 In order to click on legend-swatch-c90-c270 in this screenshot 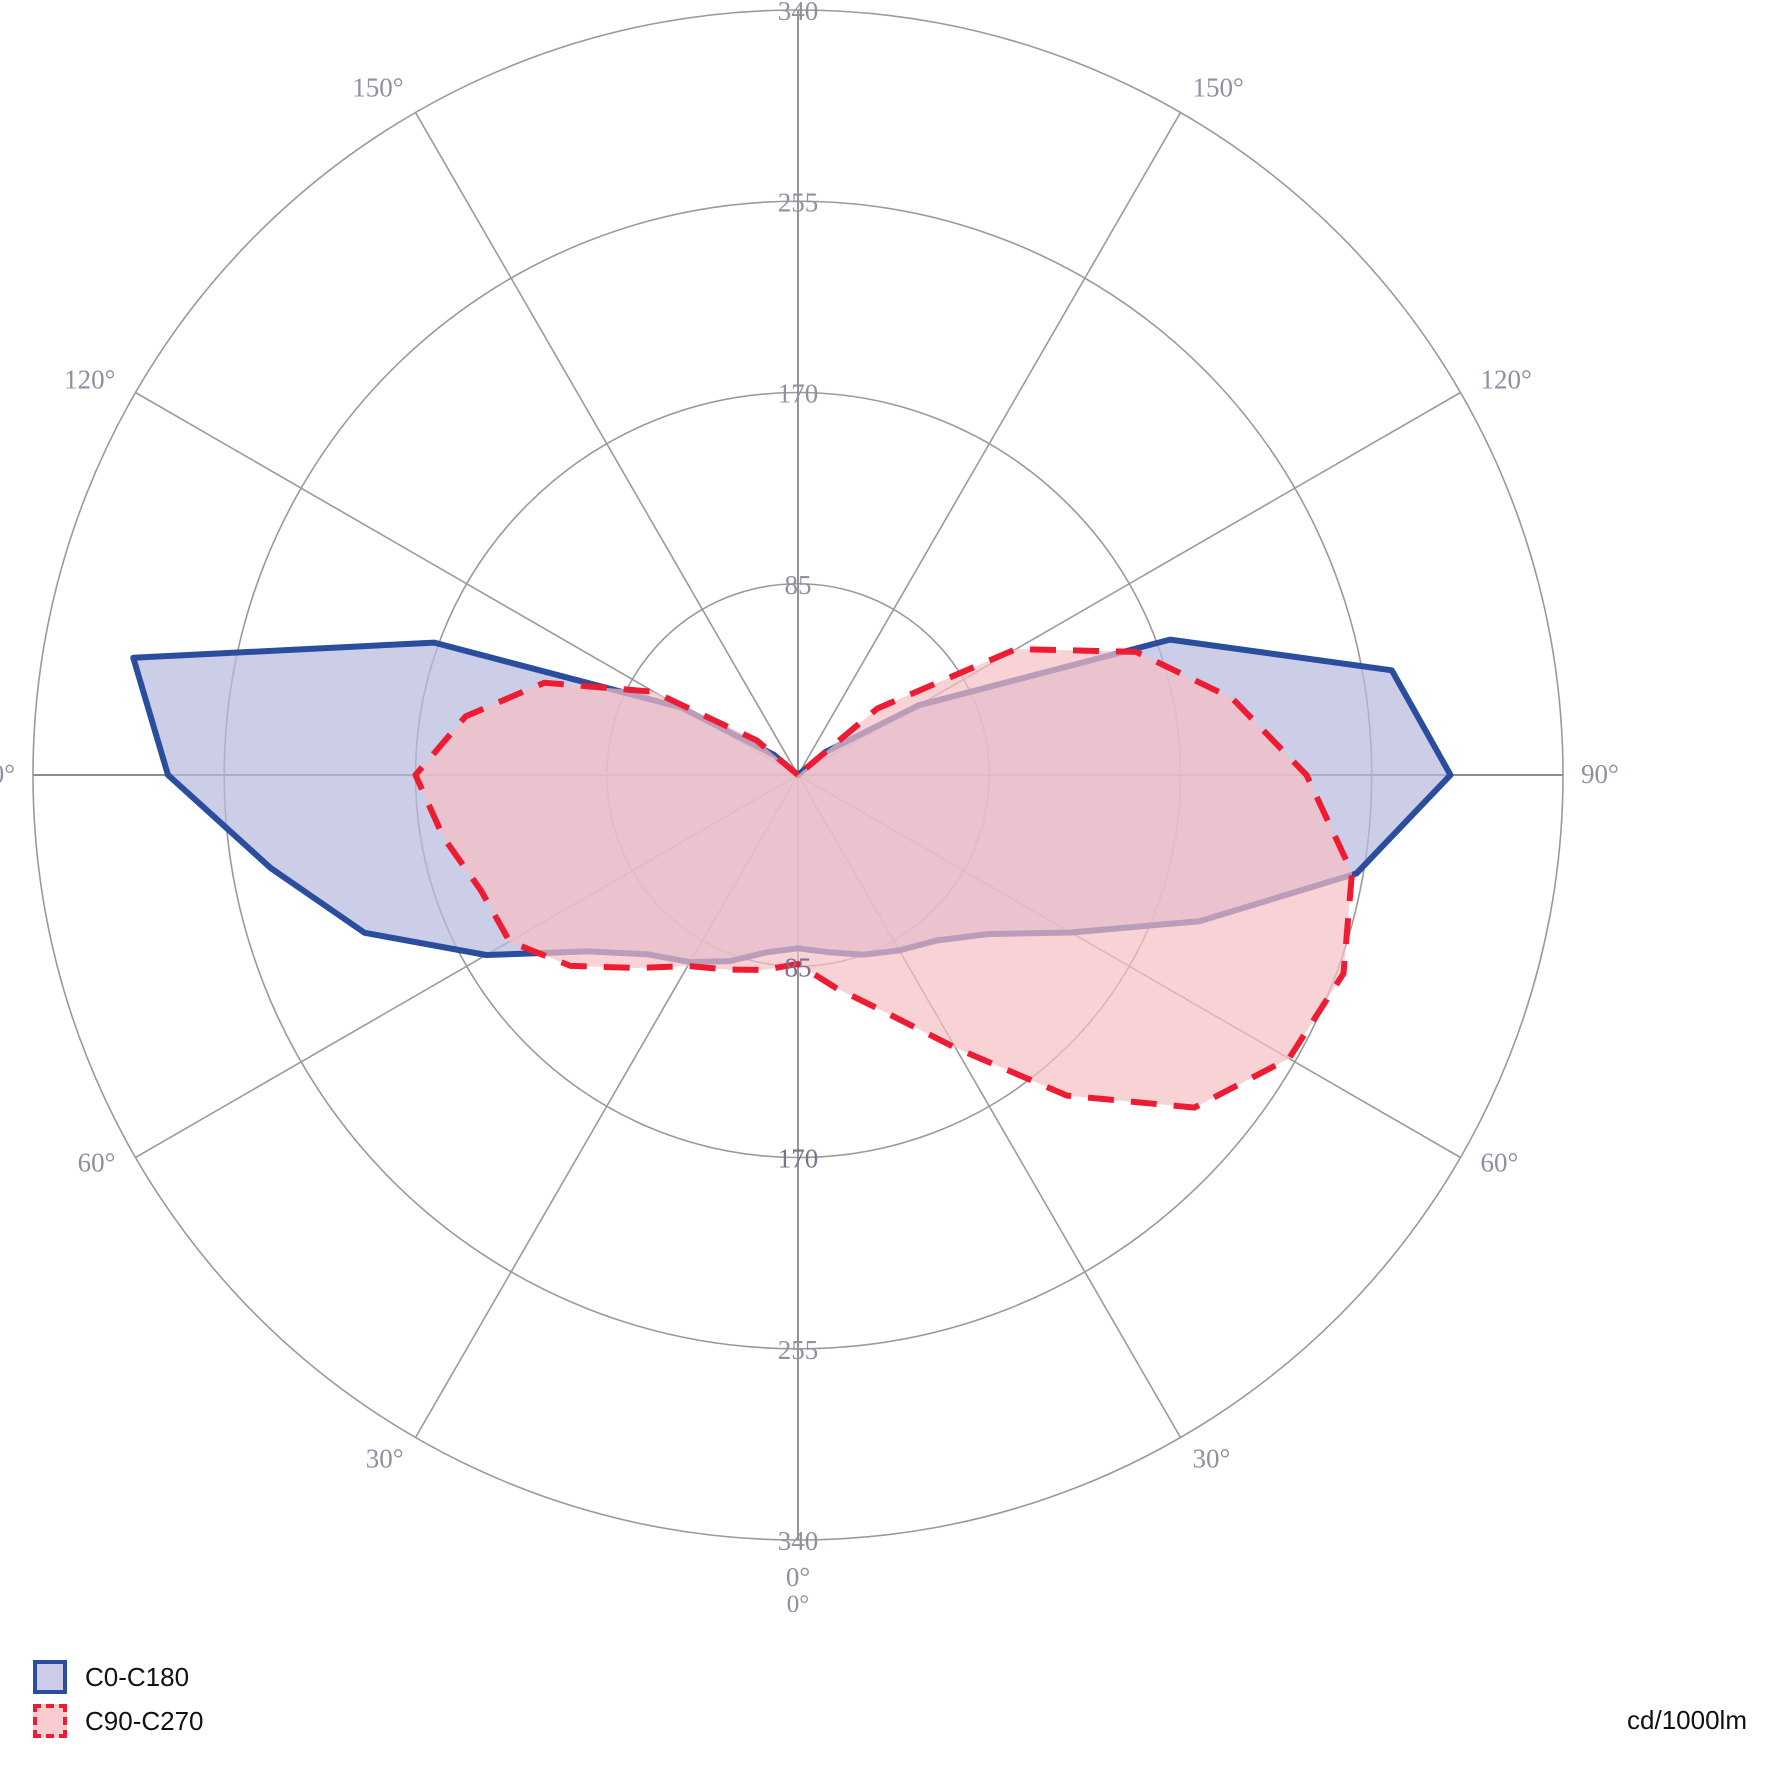, I will do `click(50, 1721)`.